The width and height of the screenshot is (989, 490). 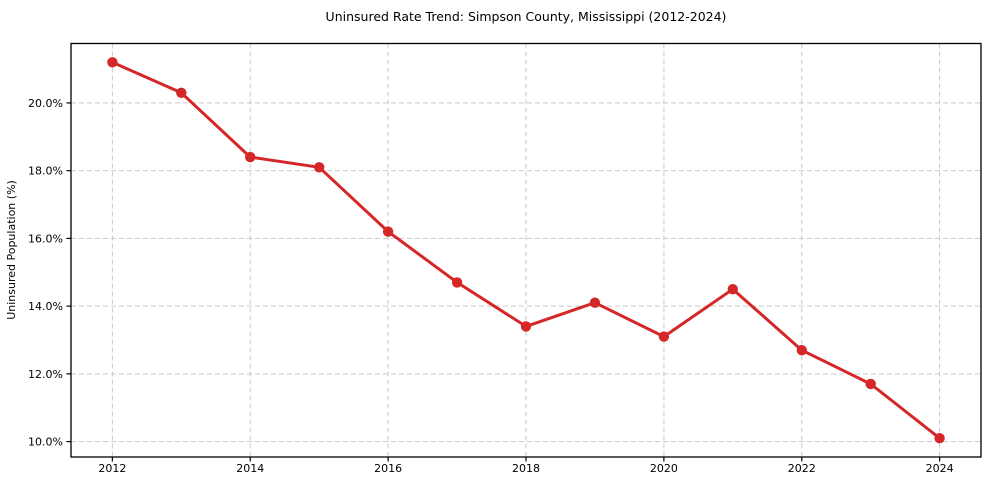 I want to click on y-axis-title: Uninsured Population (%), so click(x=11, y=250).